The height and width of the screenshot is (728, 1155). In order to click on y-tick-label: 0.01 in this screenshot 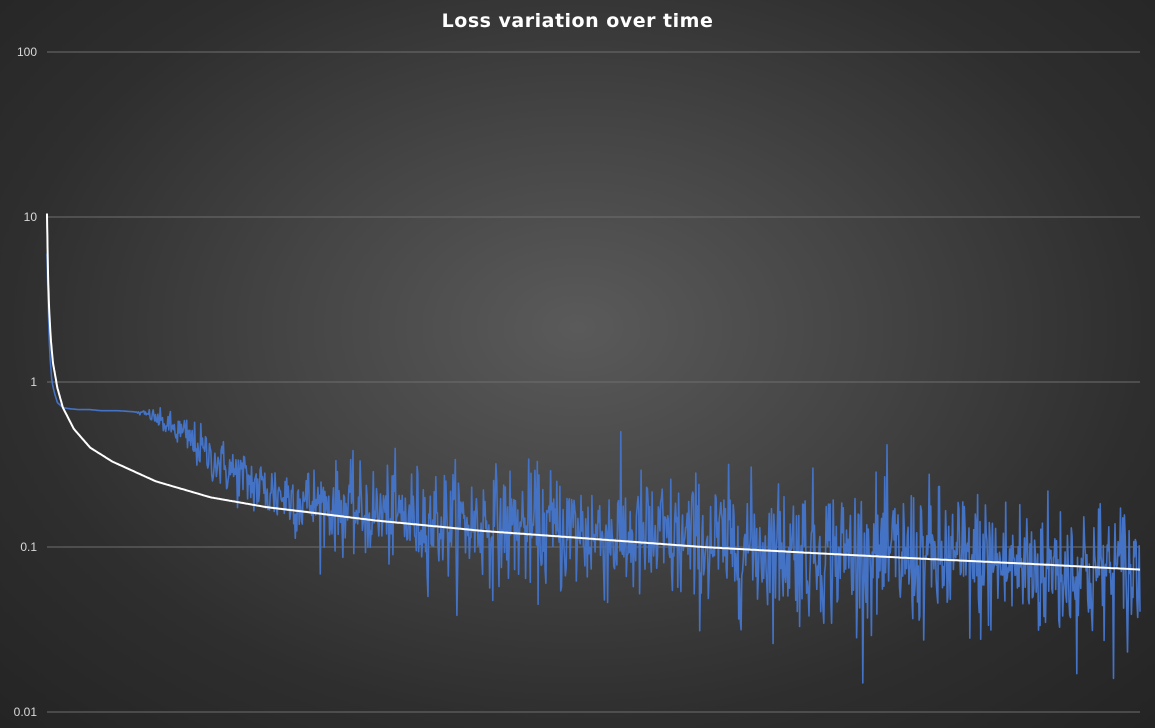, I will do `click(26, 712)`.